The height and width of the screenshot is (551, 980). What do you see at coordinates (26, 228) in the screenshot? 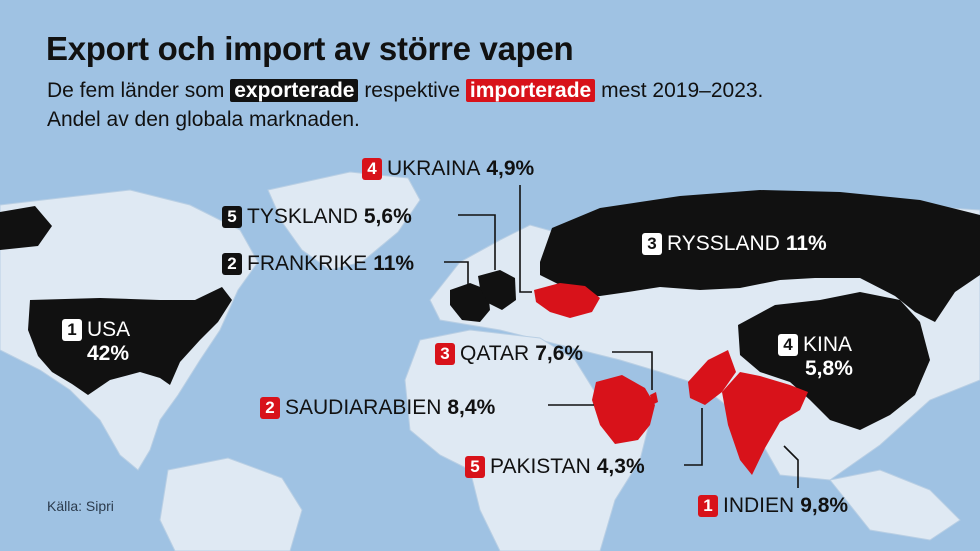
I see `arctic-region` at bounding box center [26, 228].